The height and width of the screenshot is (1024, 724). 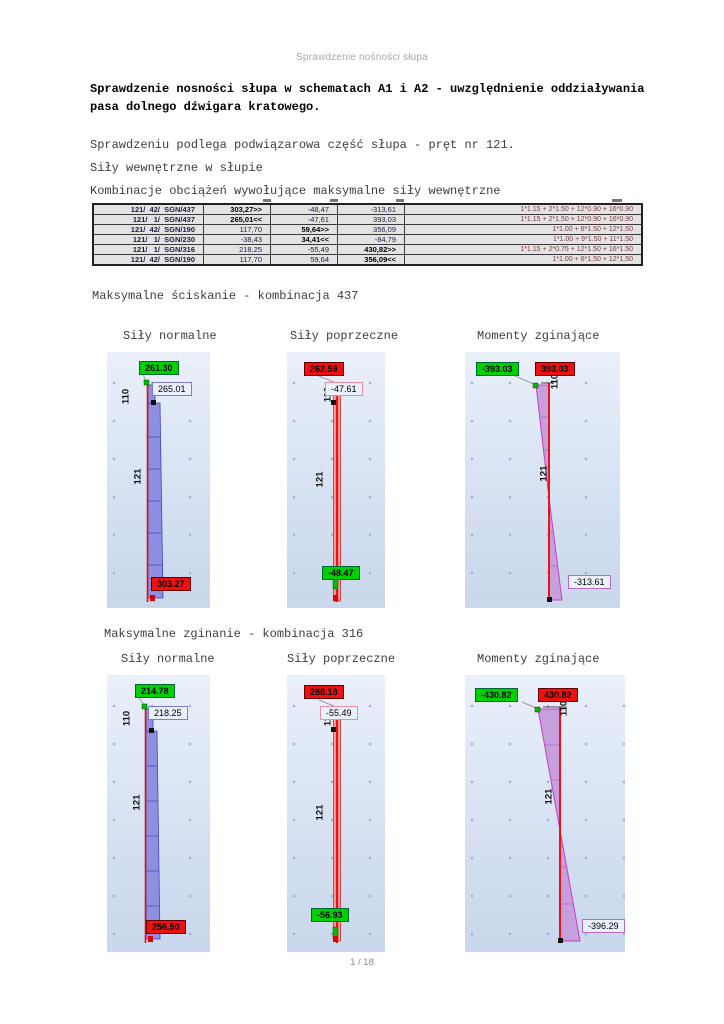 What do you see at coordinates (304, 260) in the screenshot?
I see `cell-shear-force: 59,64` at bounding box center [304, 260].